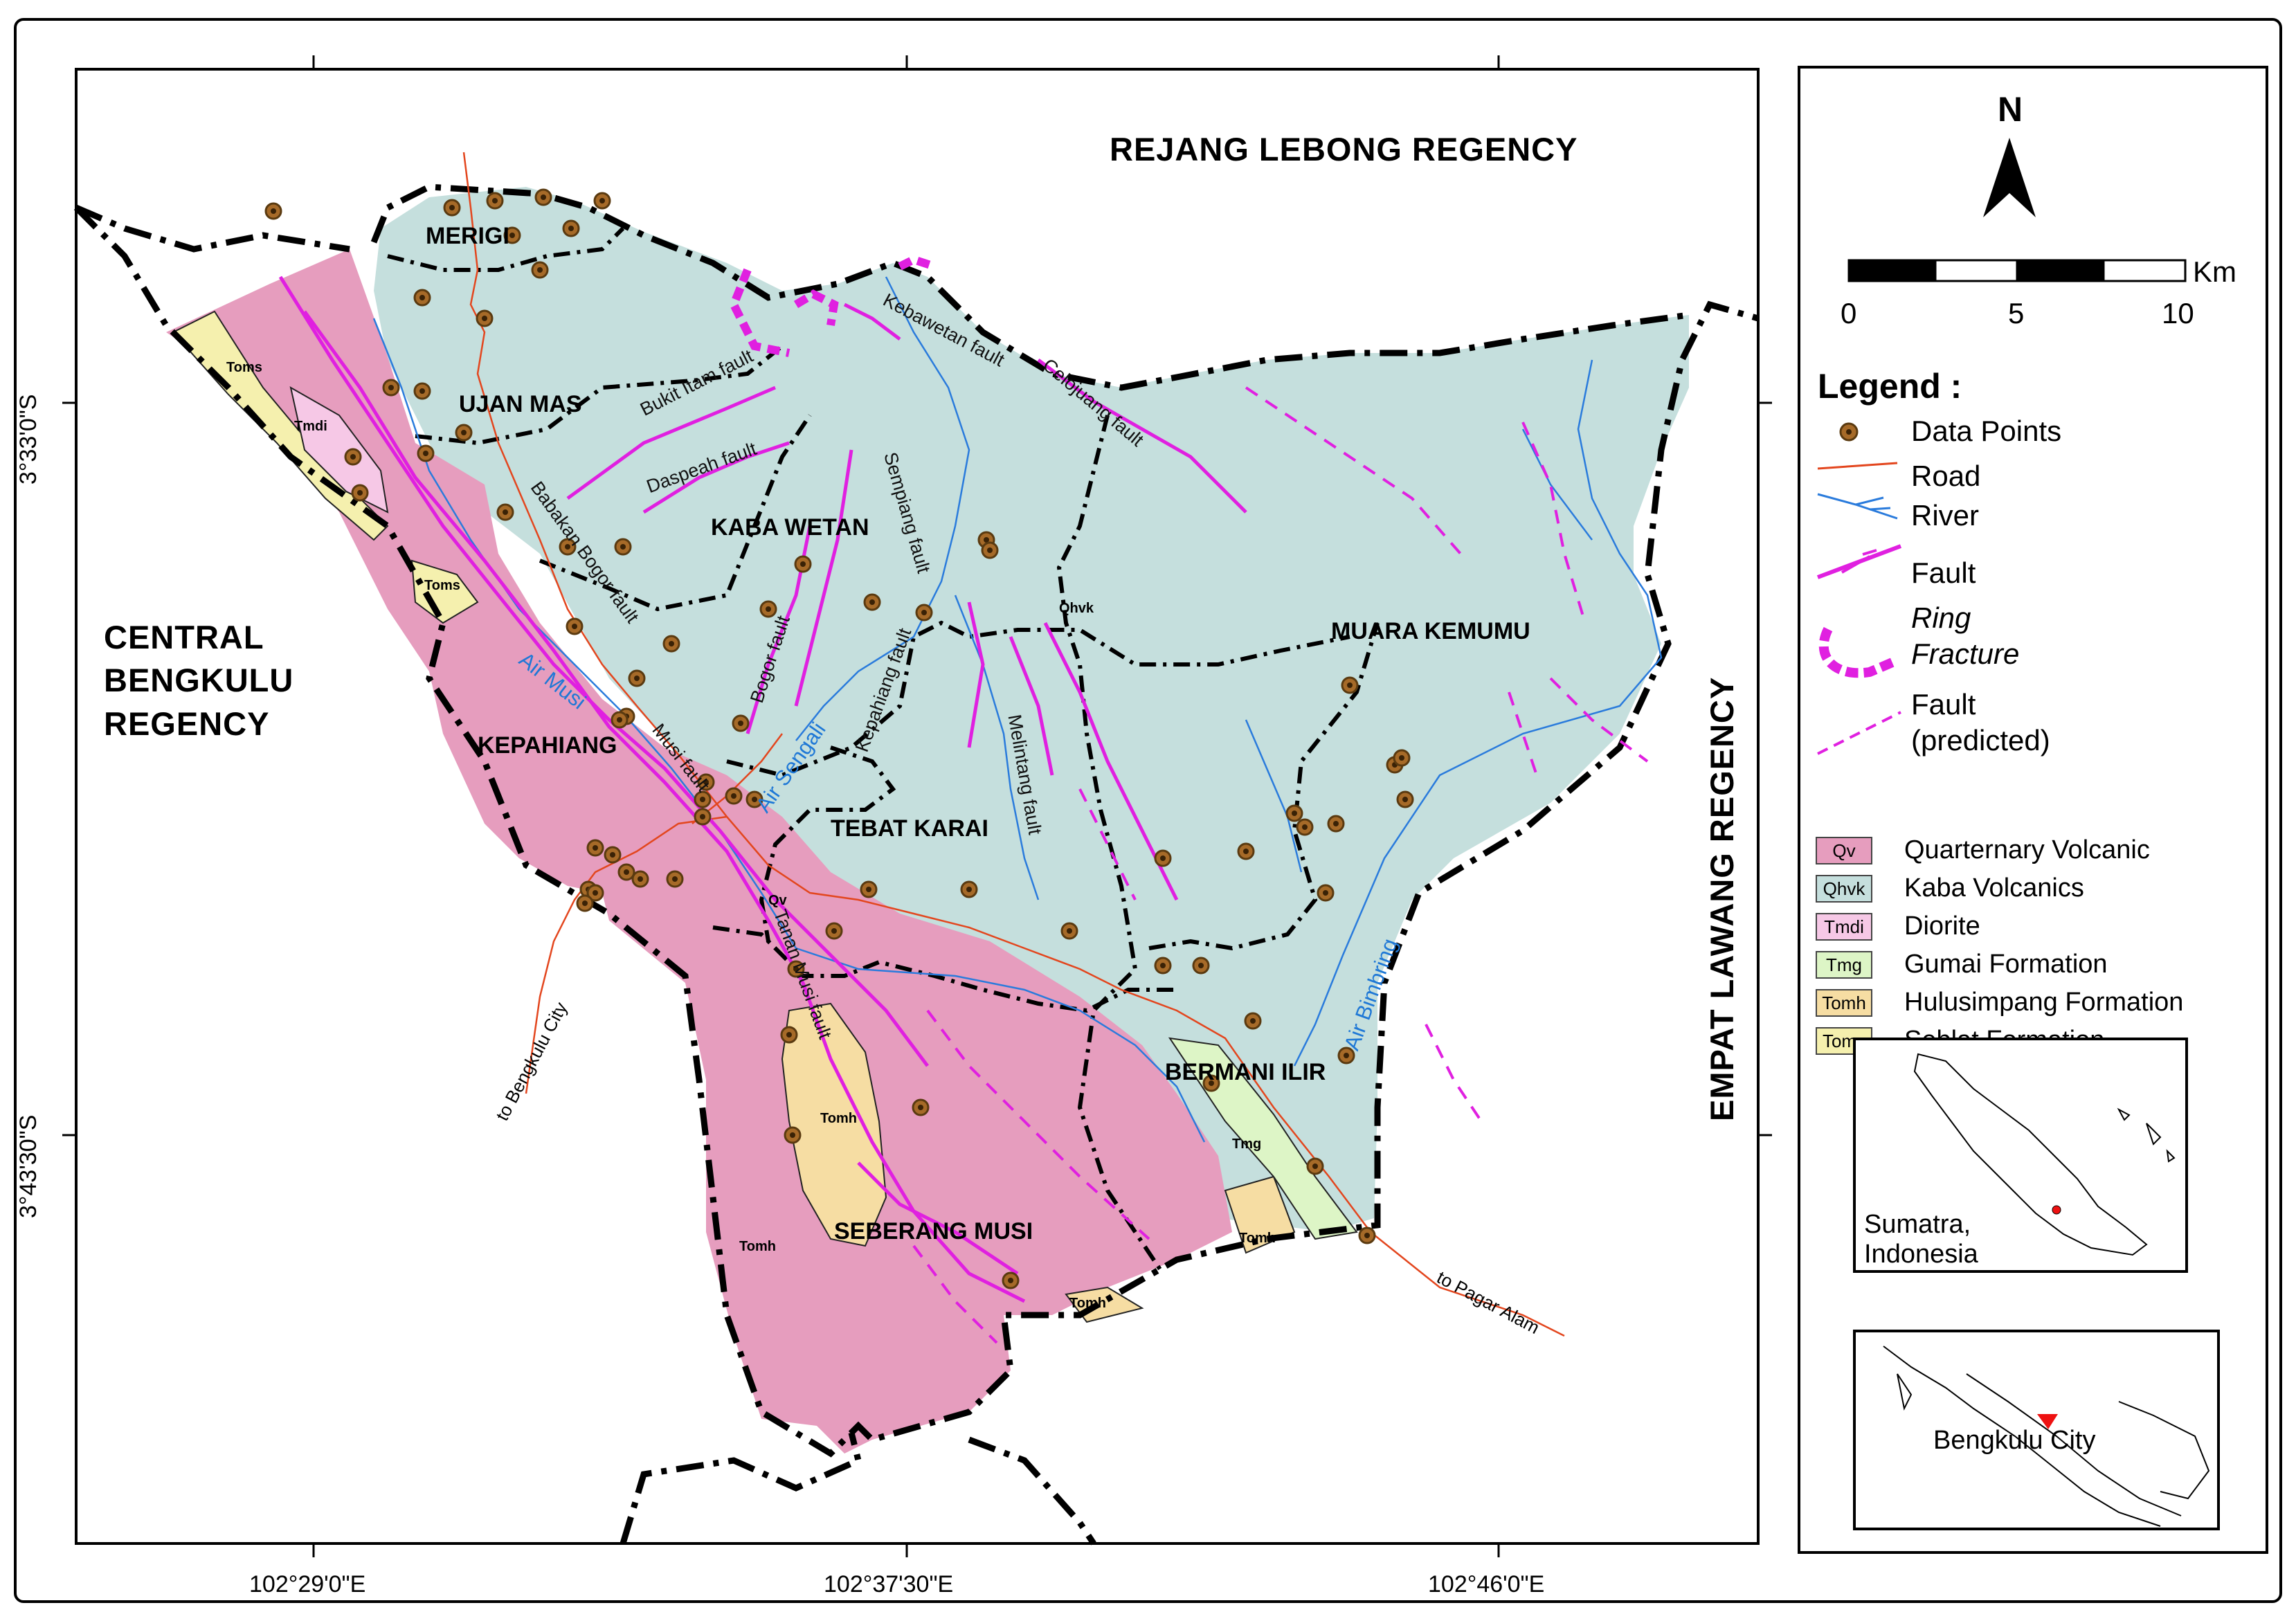  Describe the element at coordinates (1858, 507) in the screenshot. I see `river-symbol-icon` at that location.